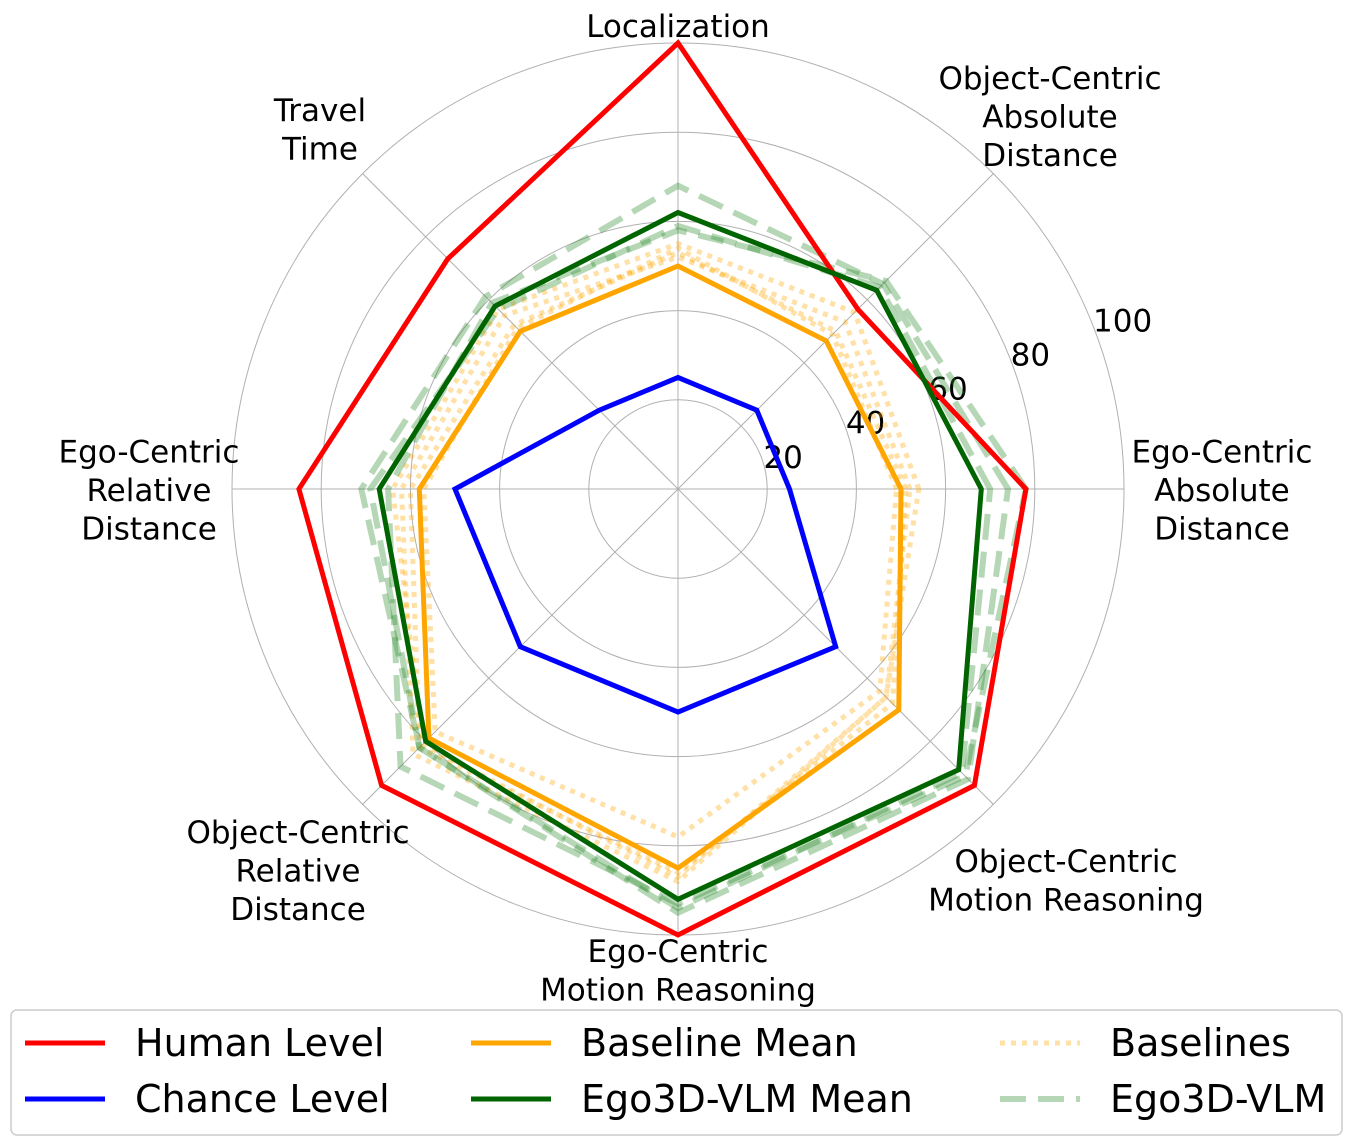 The height and width of the screenshot is (1145, 1354). I want to click on axis-label: Localization, so click(678, 27).